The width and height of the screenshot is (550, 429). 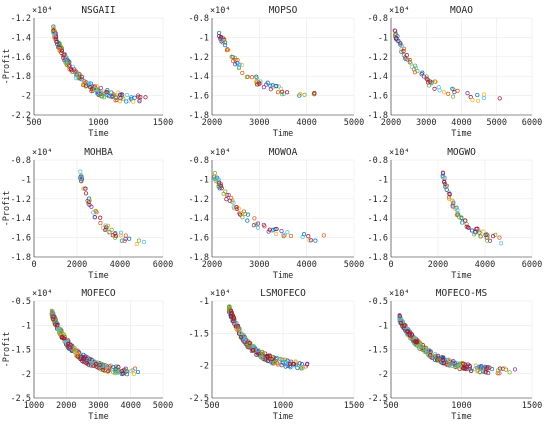 What do you see at coordinates (462, 293) in the screenshot?
I see `chart-title: MOFECO-MS` at bounding box center [462, 293].